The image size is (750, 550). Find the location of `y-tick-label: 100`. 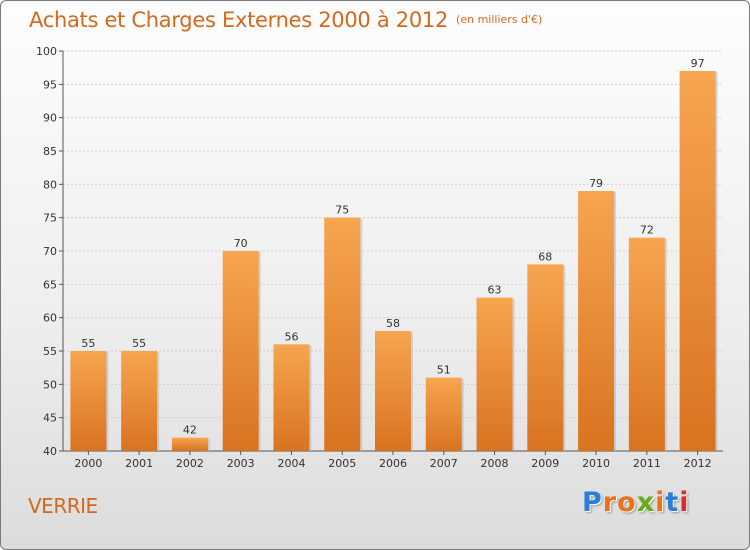

y-tick-label: 100 is located at coordinates (46, 51).